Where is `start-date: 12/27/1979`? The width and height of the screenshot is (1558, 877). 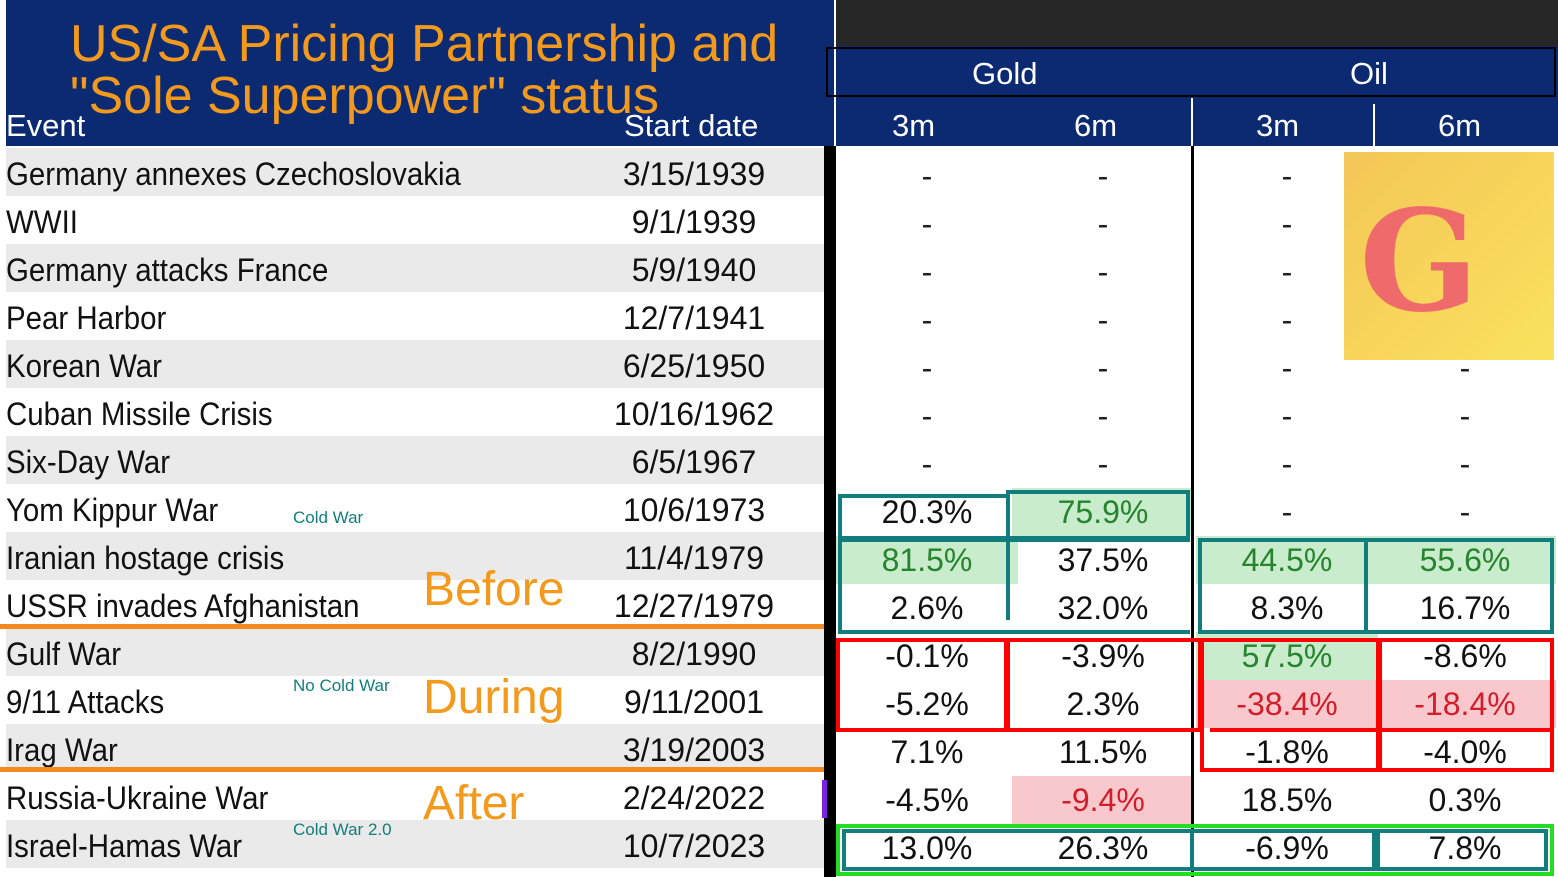 start-date: 12/27/1979 is located at coordinates (694, 606).